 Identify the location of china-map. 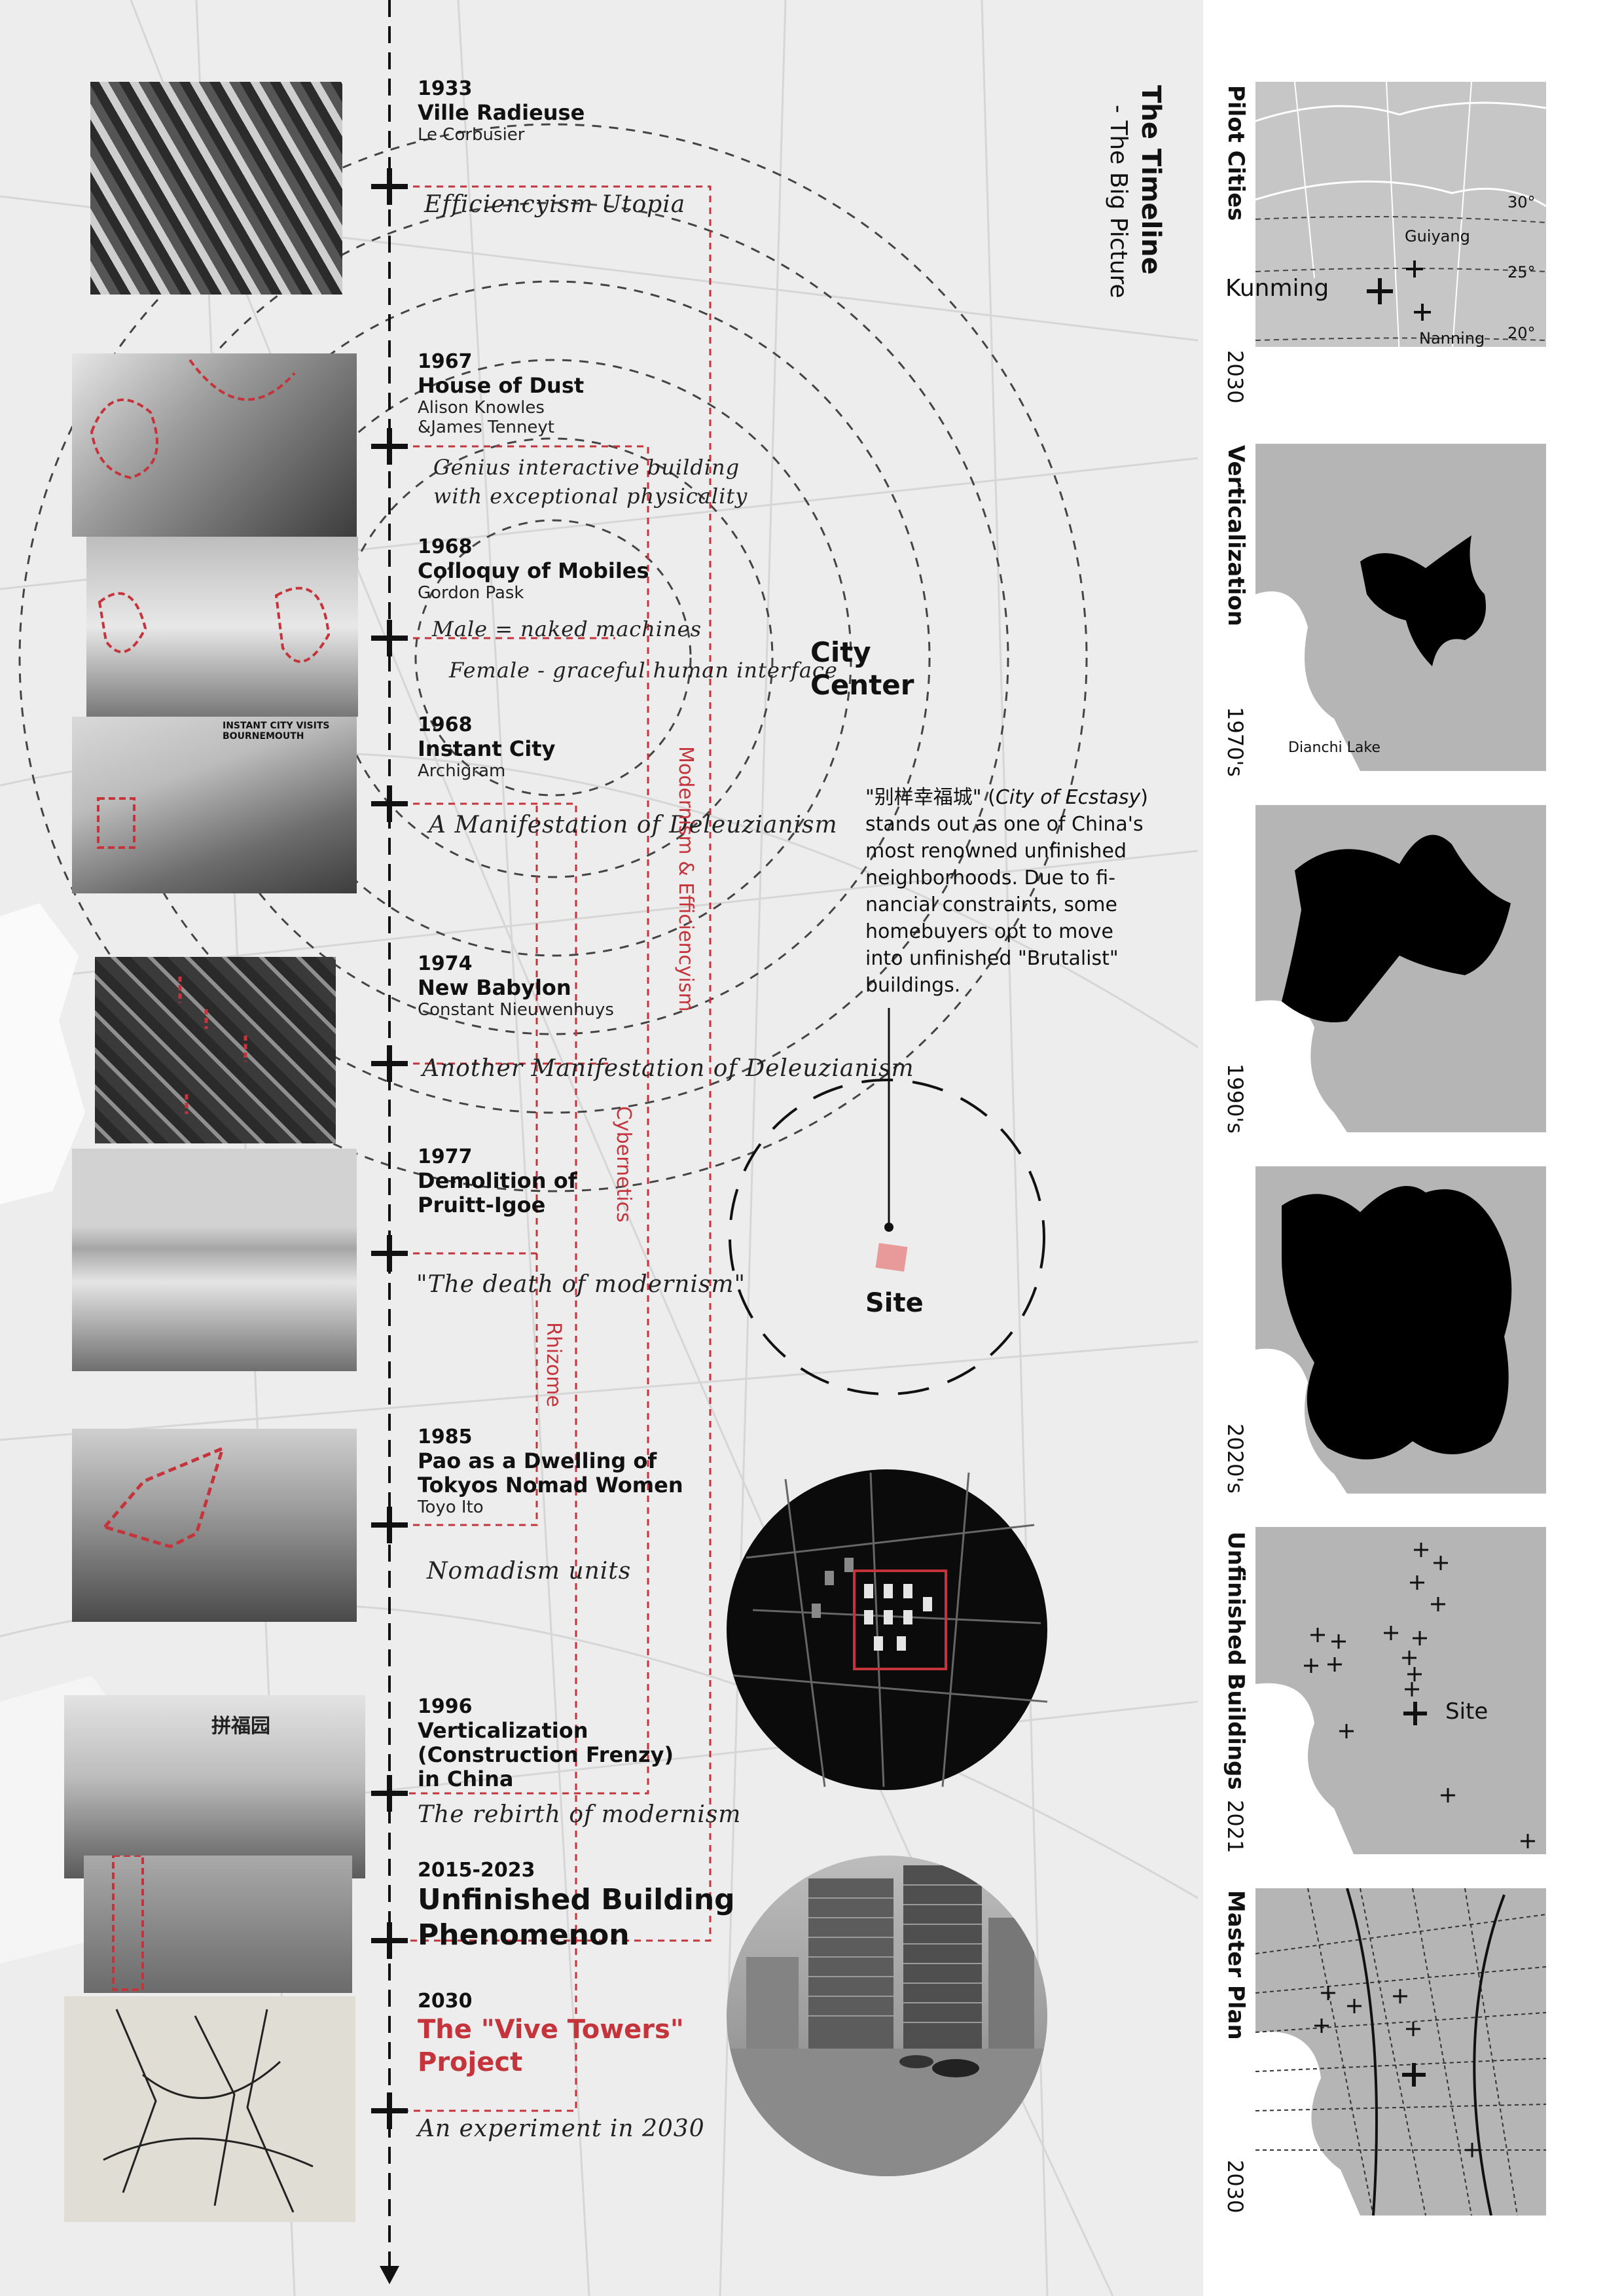
(1400, 219).